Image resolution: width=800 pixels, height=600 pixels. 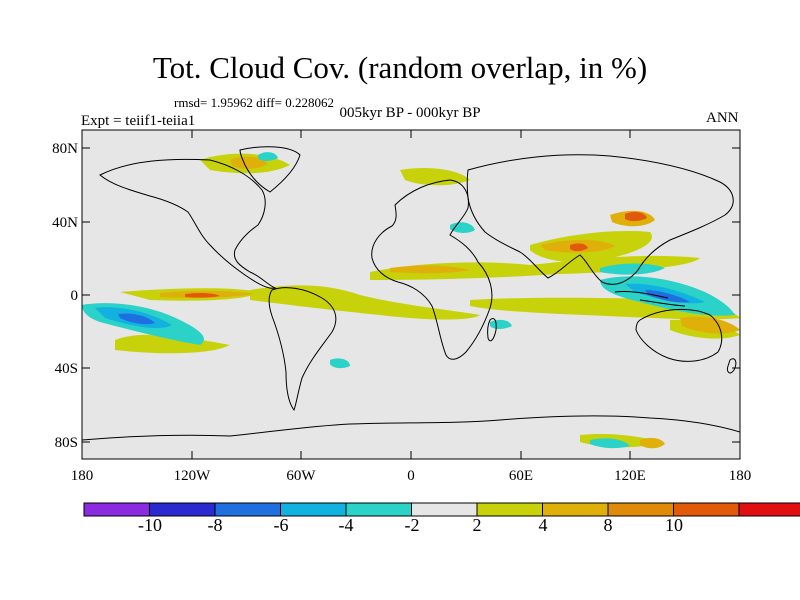 I want to click on coastline-europe-africa, so click(x=432, y=269).